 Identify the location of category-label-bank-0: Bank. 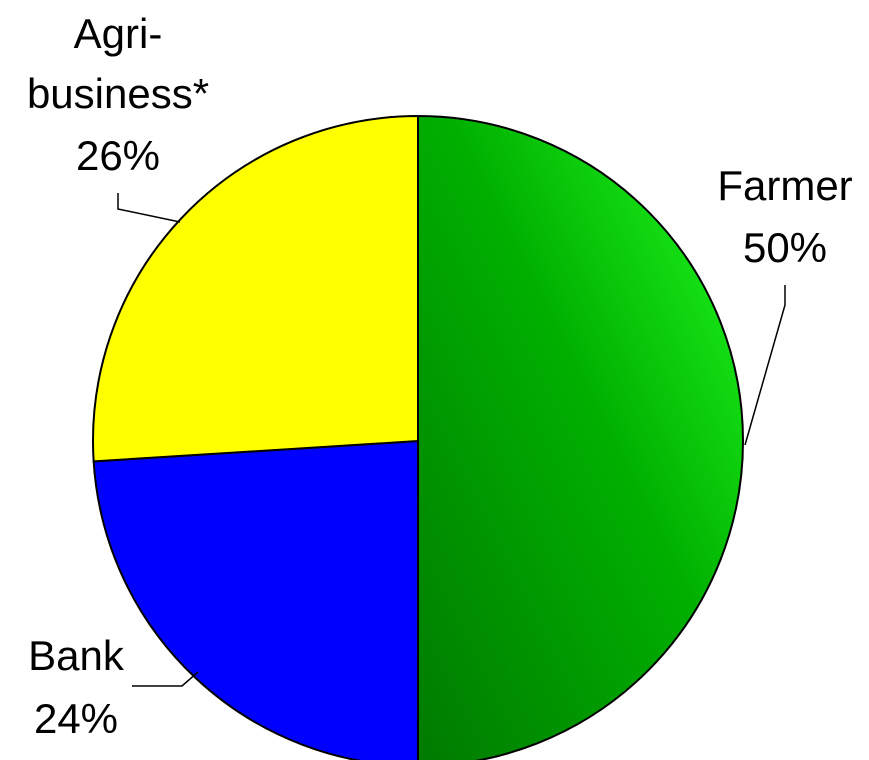
(76, 655).